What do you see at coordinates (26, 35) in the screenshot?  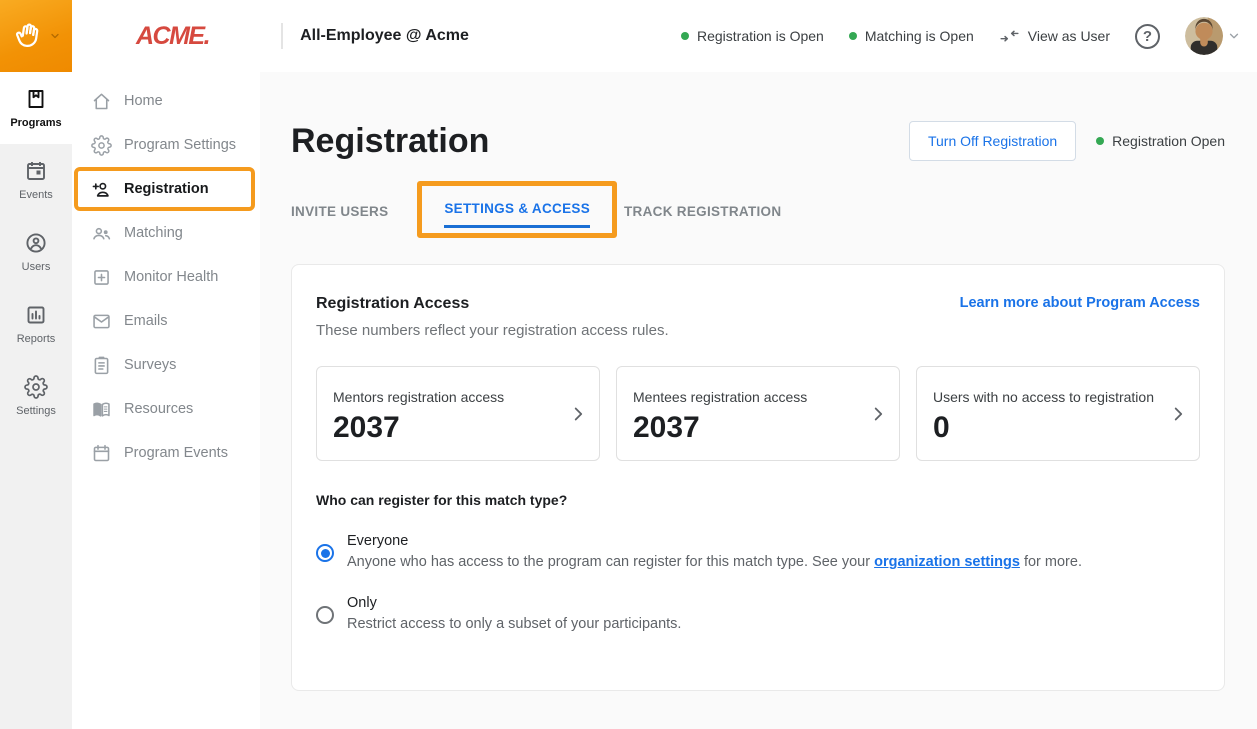 I see `hand-logo-icon` at bounding box center [26, 35].